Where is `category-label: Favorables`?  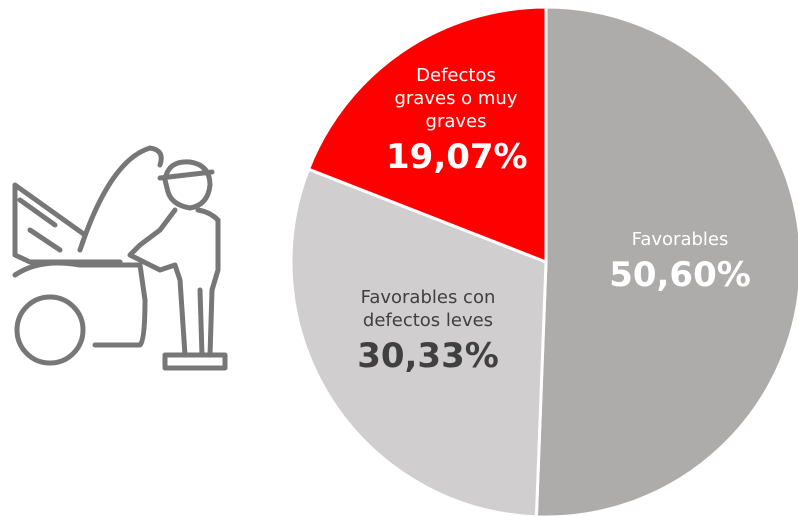
category-label: Favorables is located at coordinates (680, 239).